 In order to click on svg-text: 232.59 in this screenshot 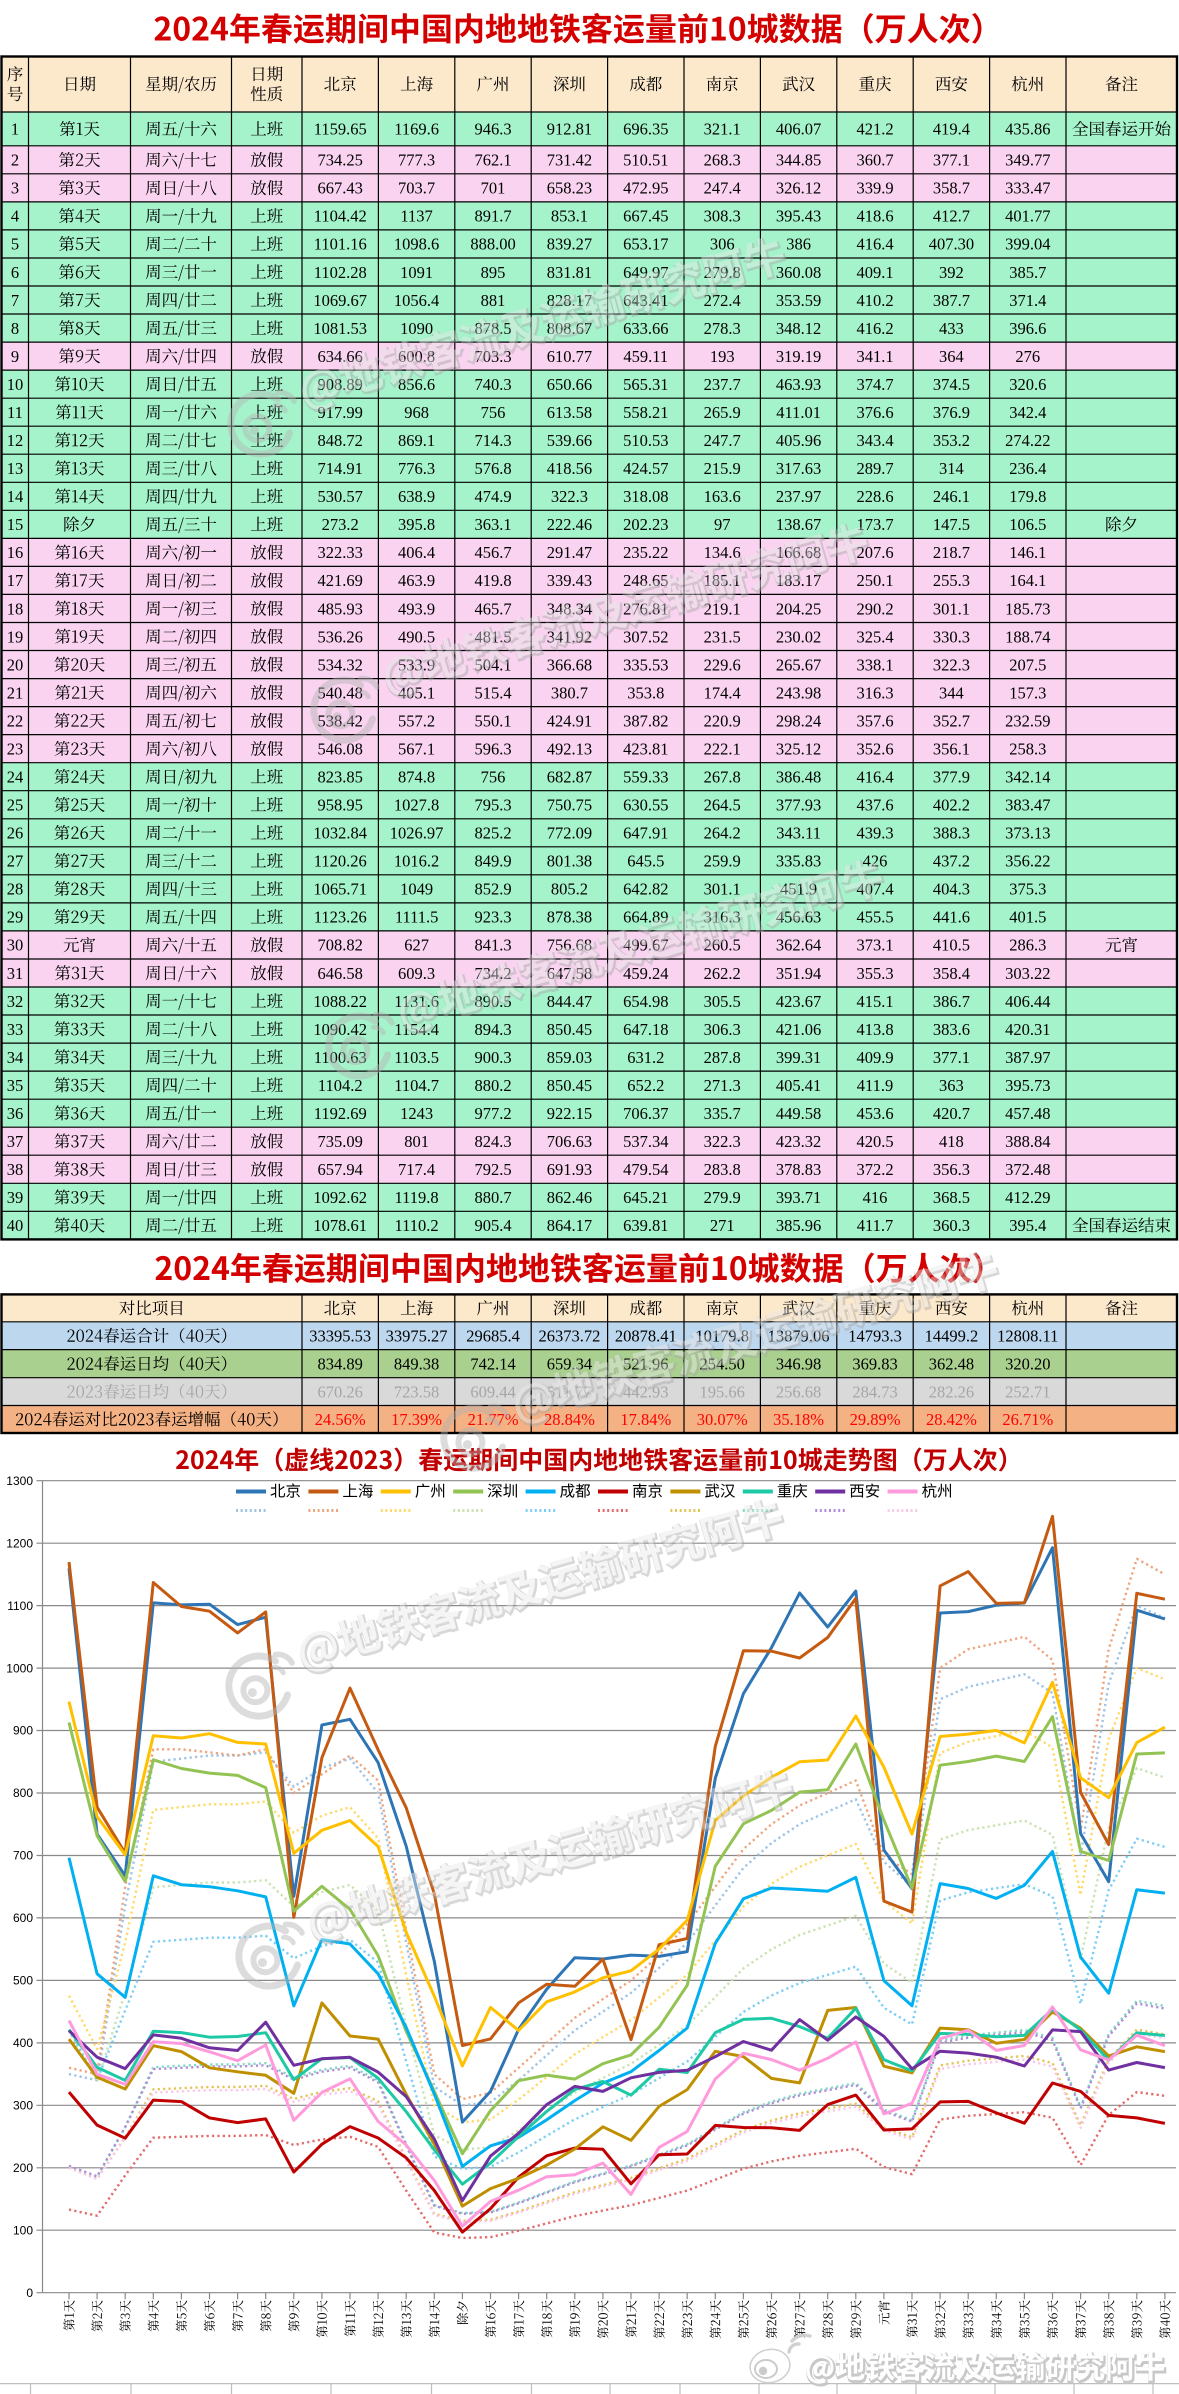, I will do `click(1027, 720)`.